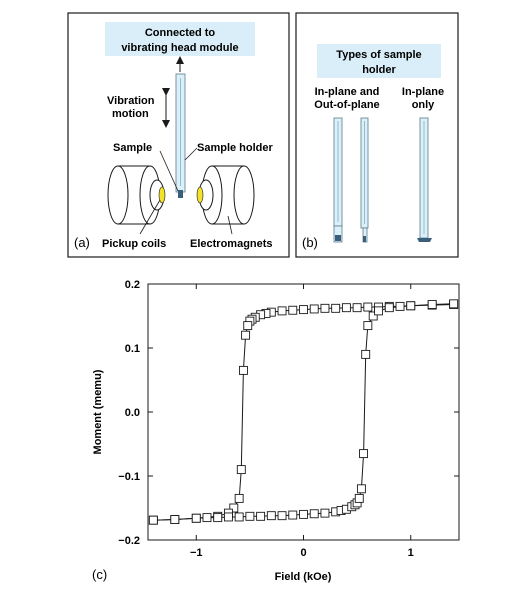  What do you see at coordinates (364, 180) in the screenshot?
I see `holder-in-plane-side` at bounding box center [364, 180].